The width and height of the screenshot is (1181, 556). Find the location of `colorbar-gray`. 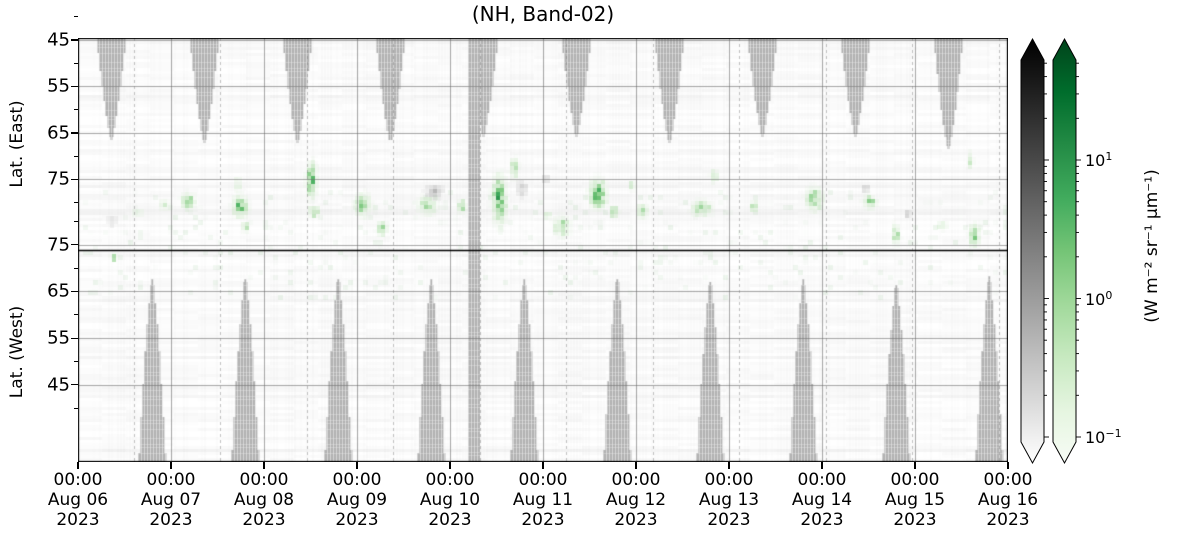

colorbar-gray is located at coordinates (1034, 251).